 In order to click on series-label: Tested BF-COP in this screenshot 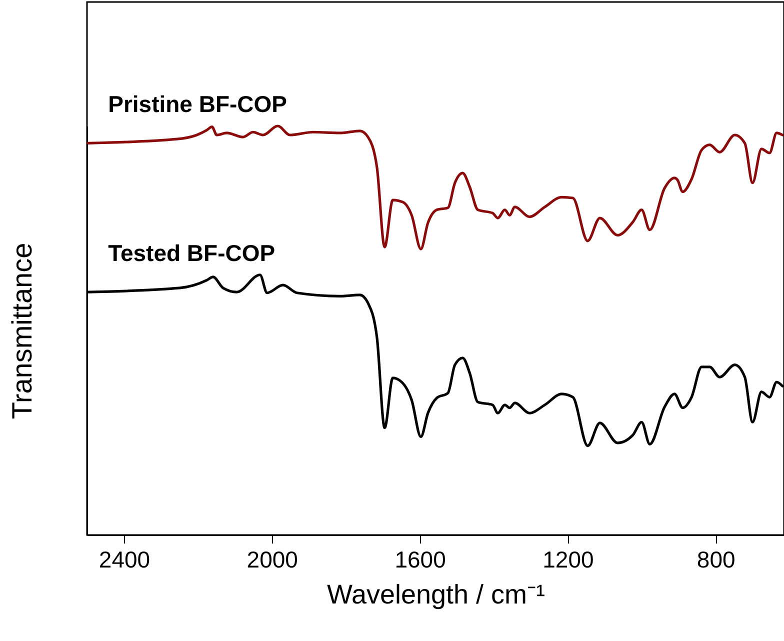, I will do `click(192, 253)`.